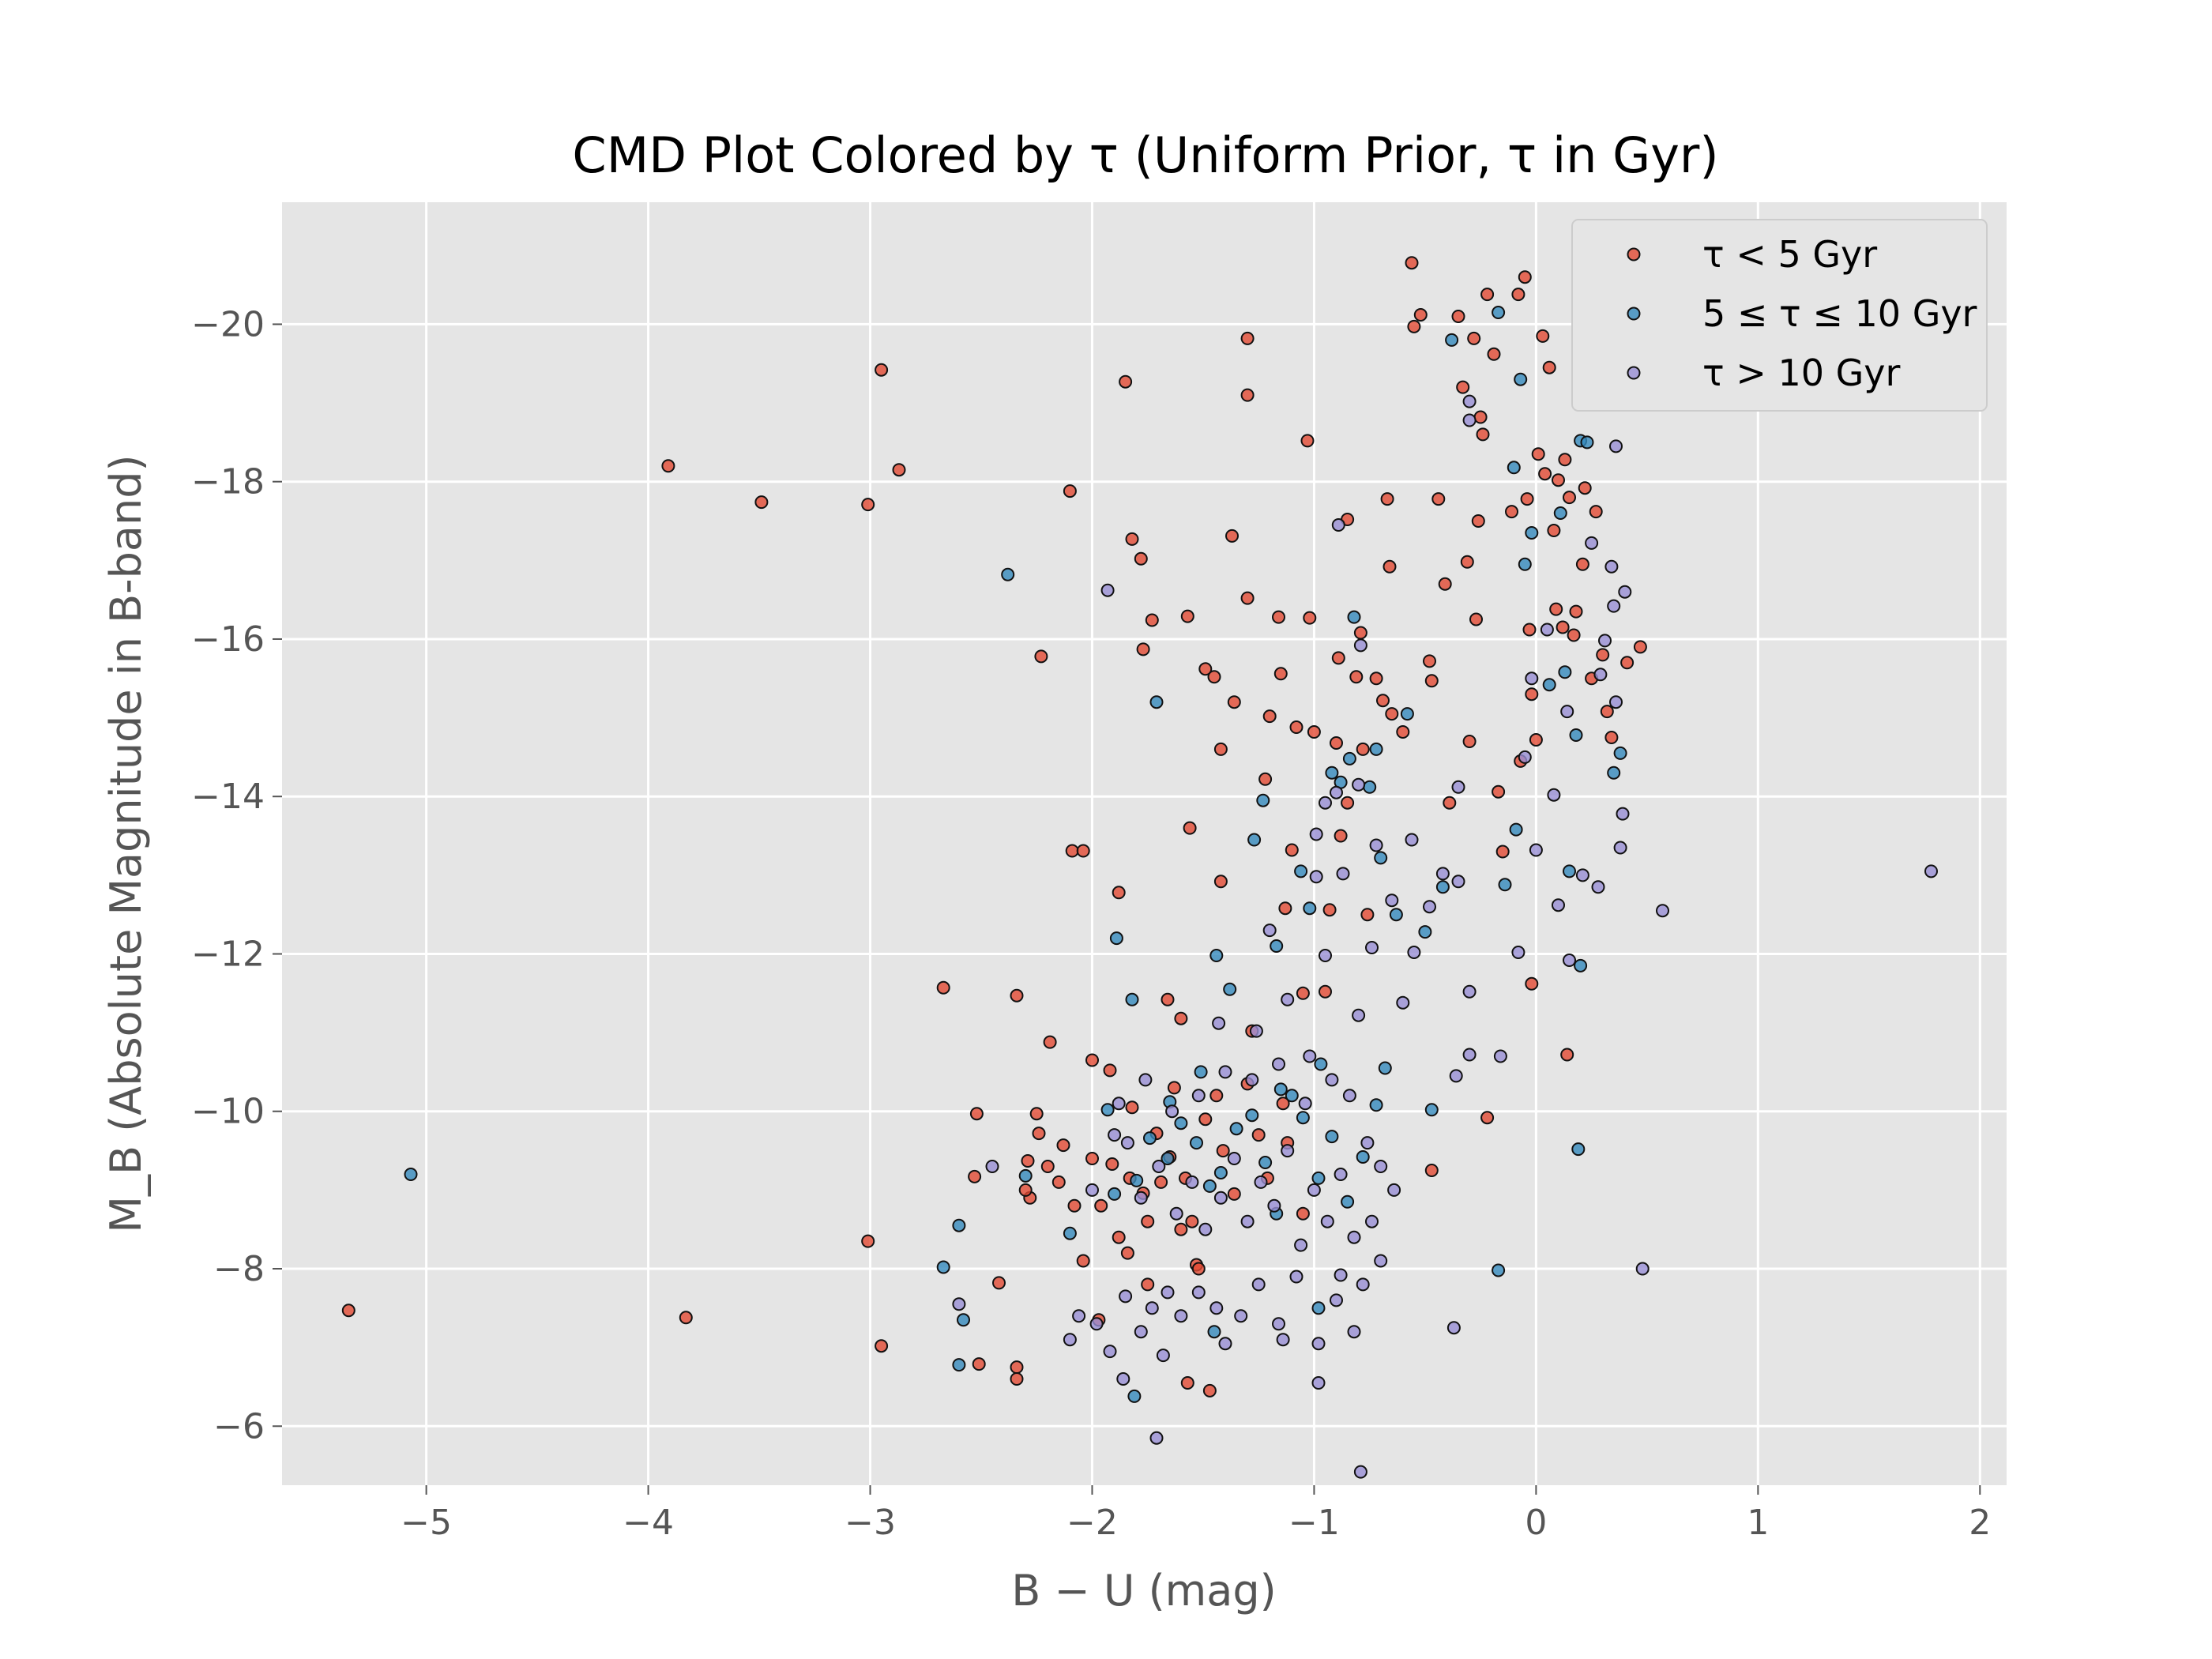  What do you see at coordinates (228, 954) in the screenshot?
I see `y-tick-label: −12` at bounding box center [228, 954].